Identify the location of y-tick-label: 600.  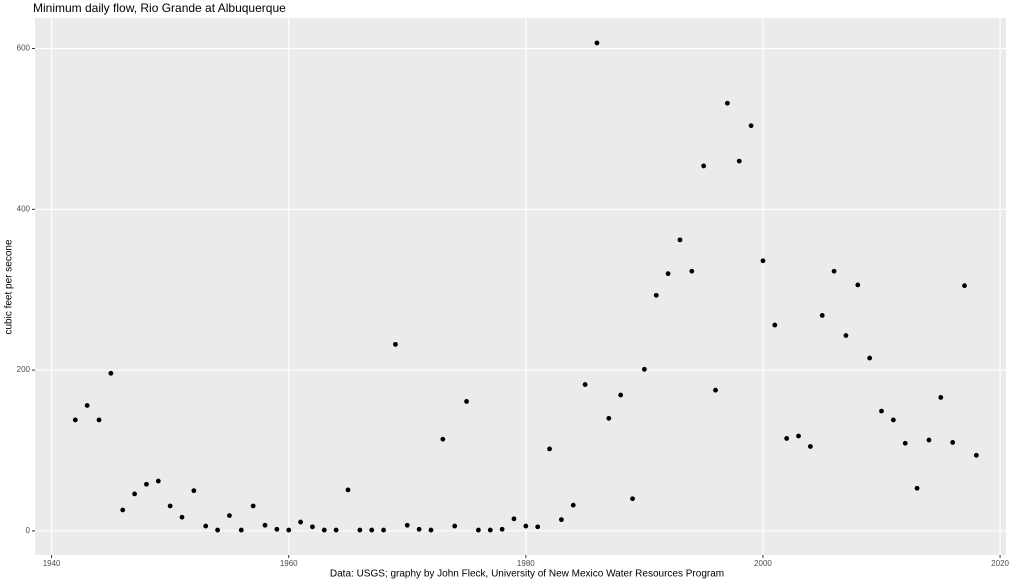
(24, 48).